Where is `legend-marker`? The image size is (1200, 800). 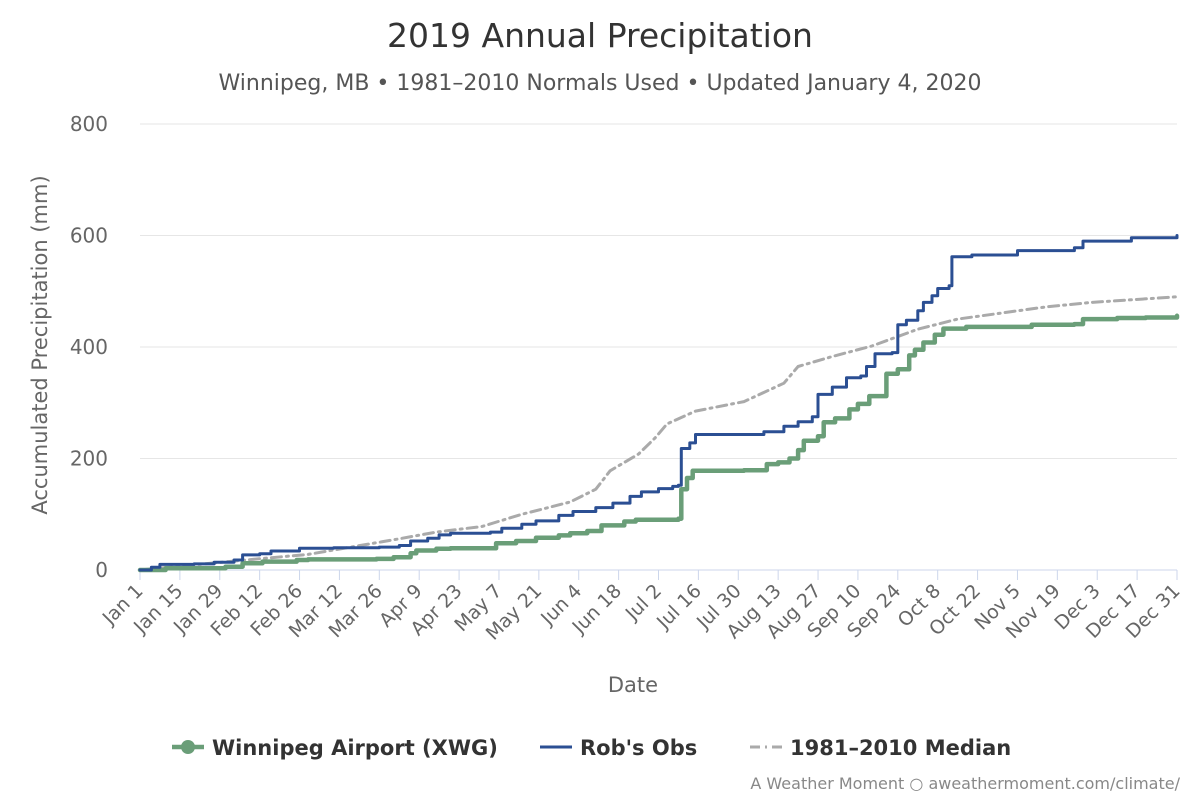 legend-marker is located at coordinates (188, 747).